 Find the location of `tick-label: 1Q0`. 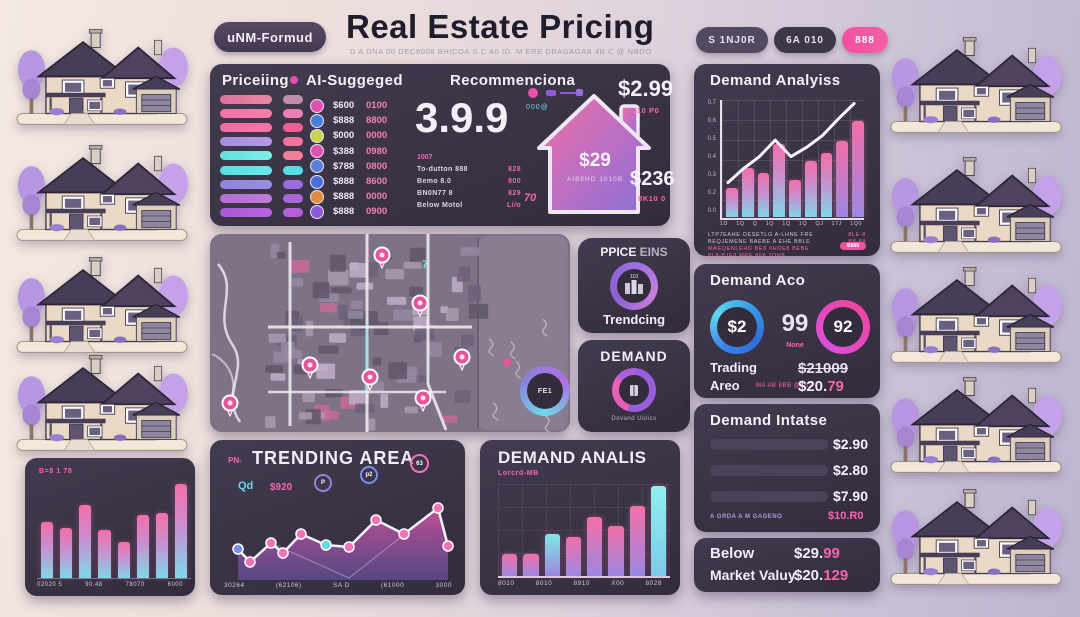

tick-label: 1Q0 is located at coordinates (856, 224).